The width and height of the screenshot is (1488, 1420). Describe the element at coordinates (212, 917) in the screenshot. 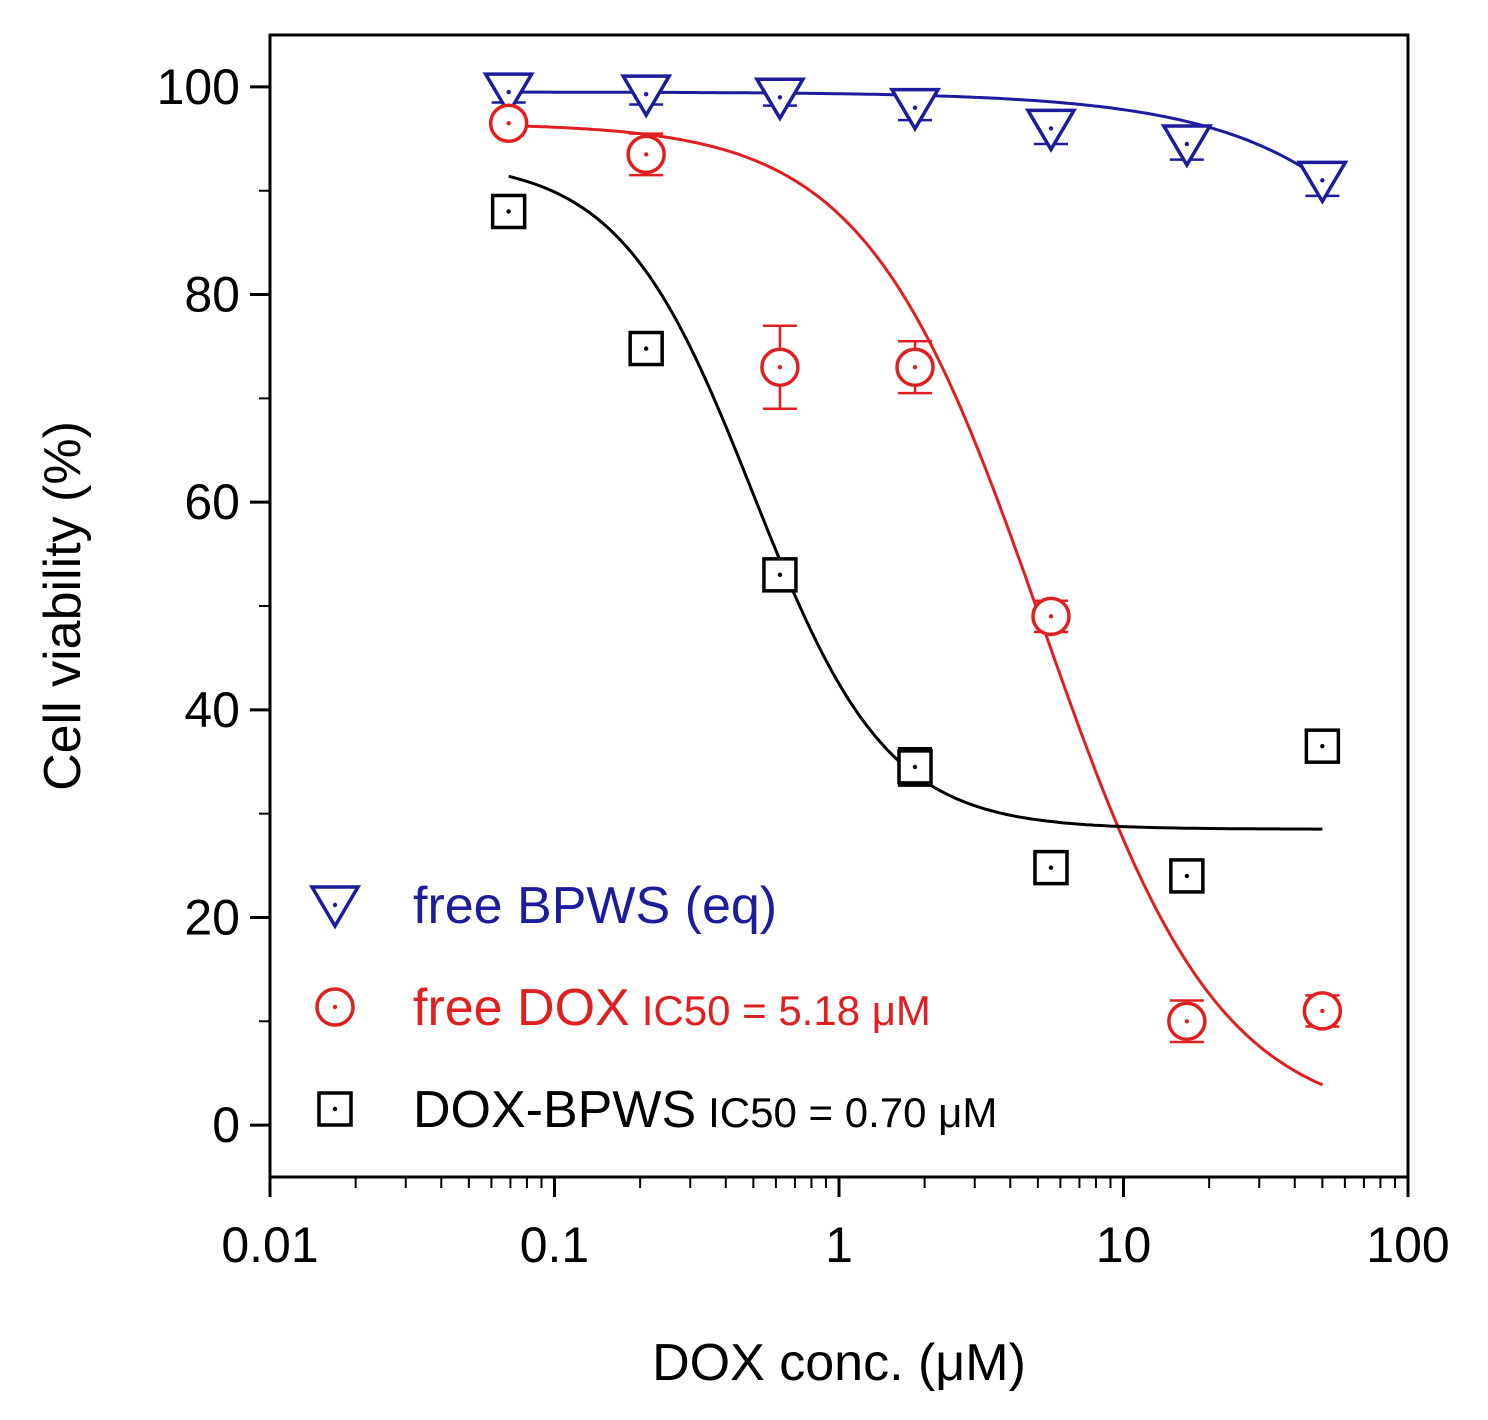

I see `y-tick-label: 20` at that location.